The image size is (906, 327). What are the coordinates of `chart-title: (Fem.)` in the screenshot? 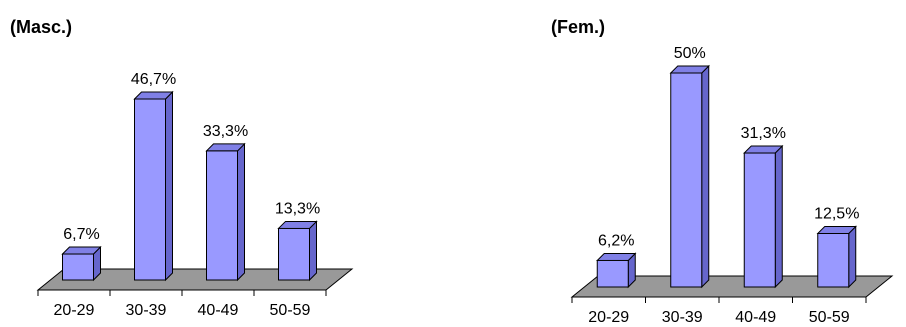 It's located at (578, 27).